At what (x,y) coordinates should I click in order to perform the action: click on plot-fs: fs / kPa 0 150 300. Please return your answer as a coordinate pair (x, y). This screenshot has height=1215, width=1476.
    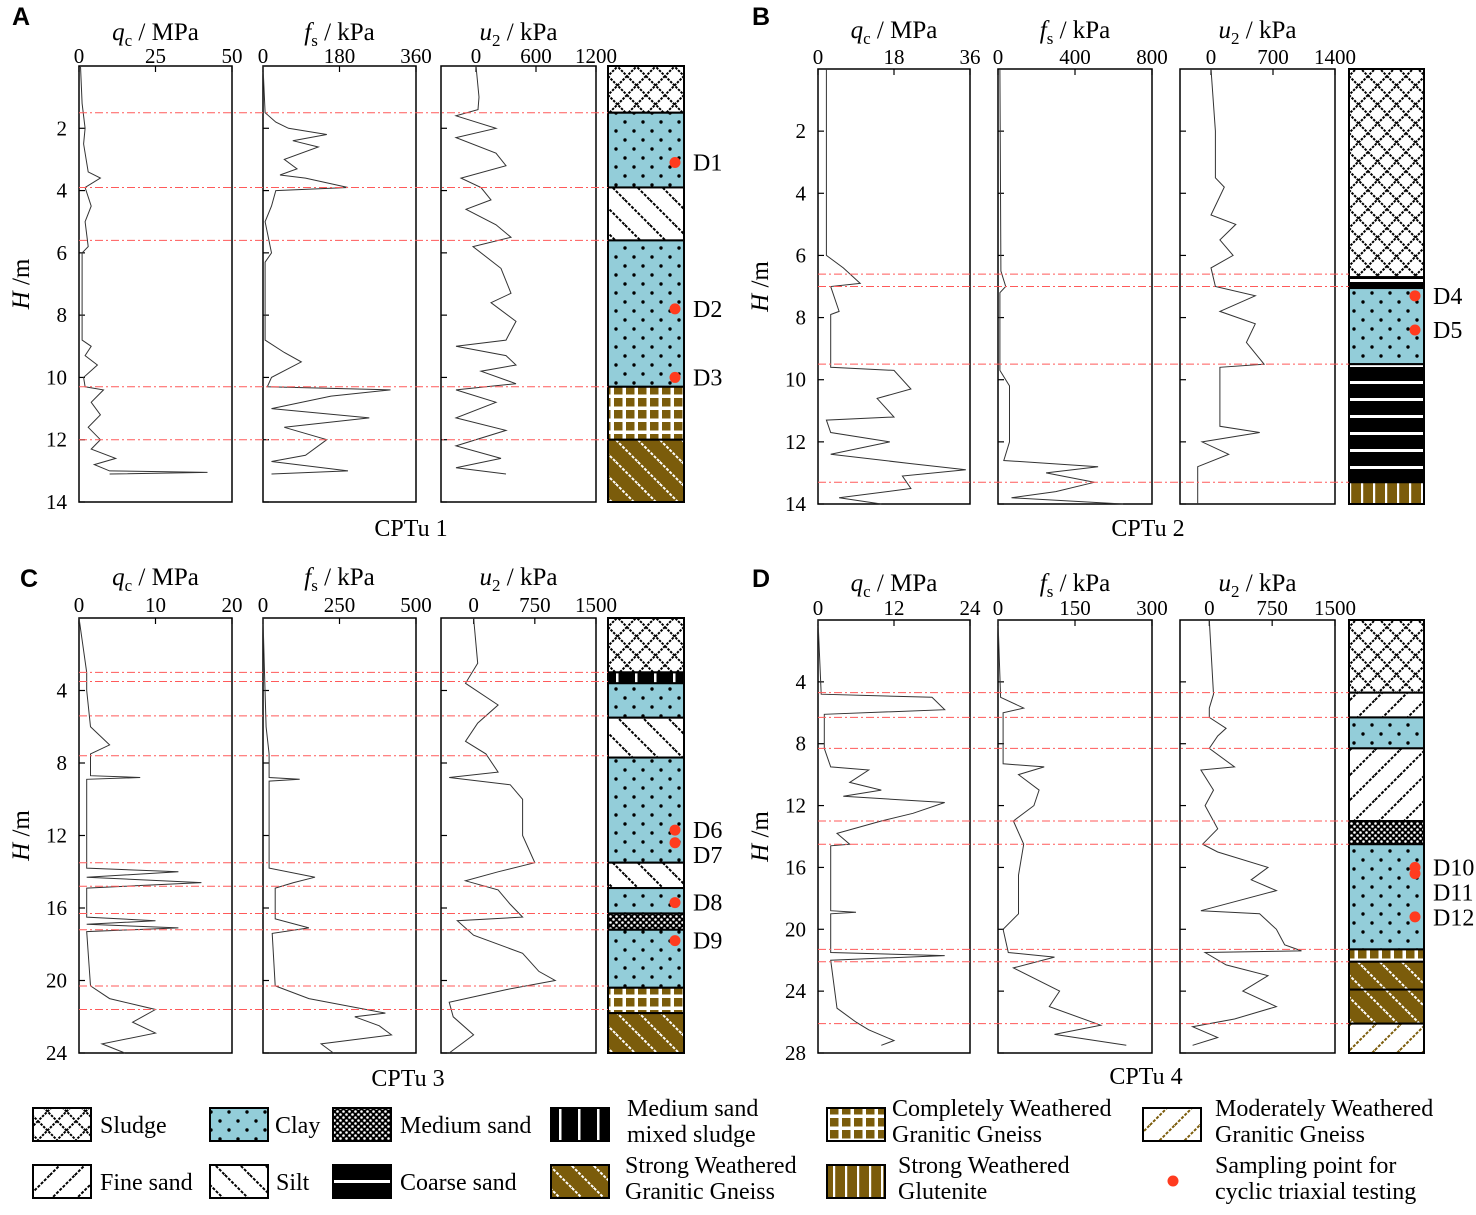
    Looking at the image, I should click on (1080, 812).